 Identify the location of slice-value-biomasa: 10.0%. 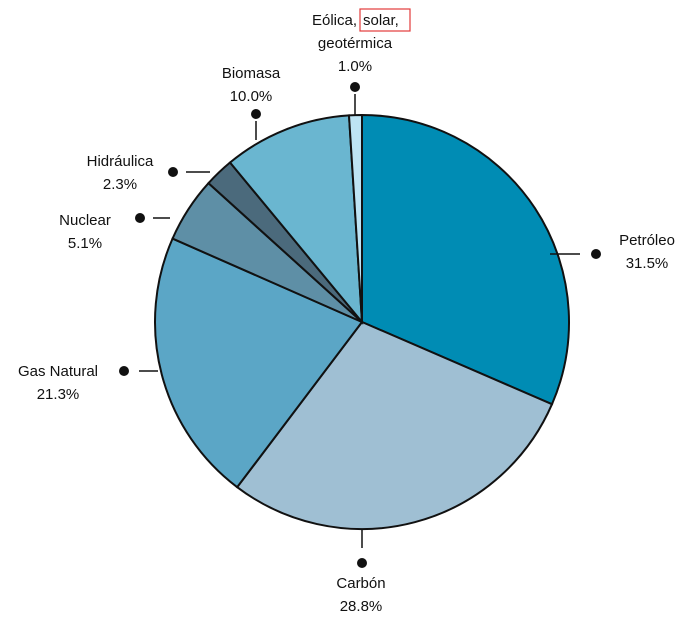
(251, 96).